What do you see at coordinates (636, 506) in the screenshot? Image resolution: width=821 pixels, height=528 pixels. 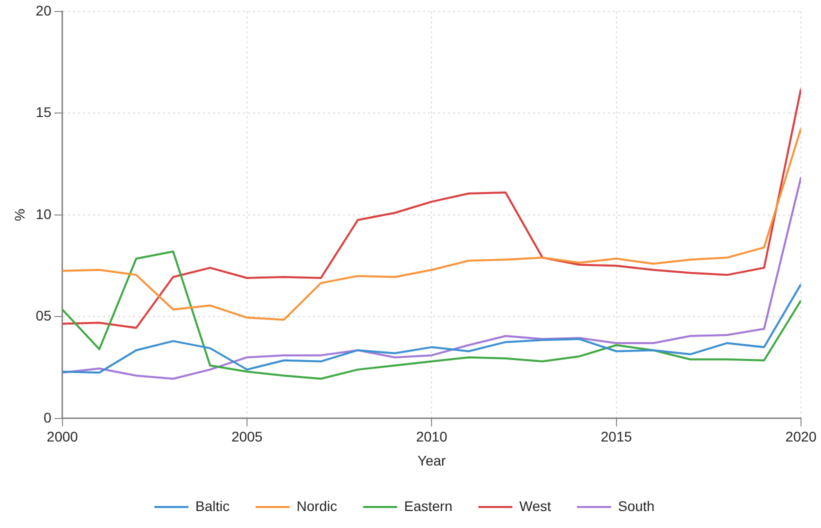 I see `legend-label: South` at bounding box center [636, 506].